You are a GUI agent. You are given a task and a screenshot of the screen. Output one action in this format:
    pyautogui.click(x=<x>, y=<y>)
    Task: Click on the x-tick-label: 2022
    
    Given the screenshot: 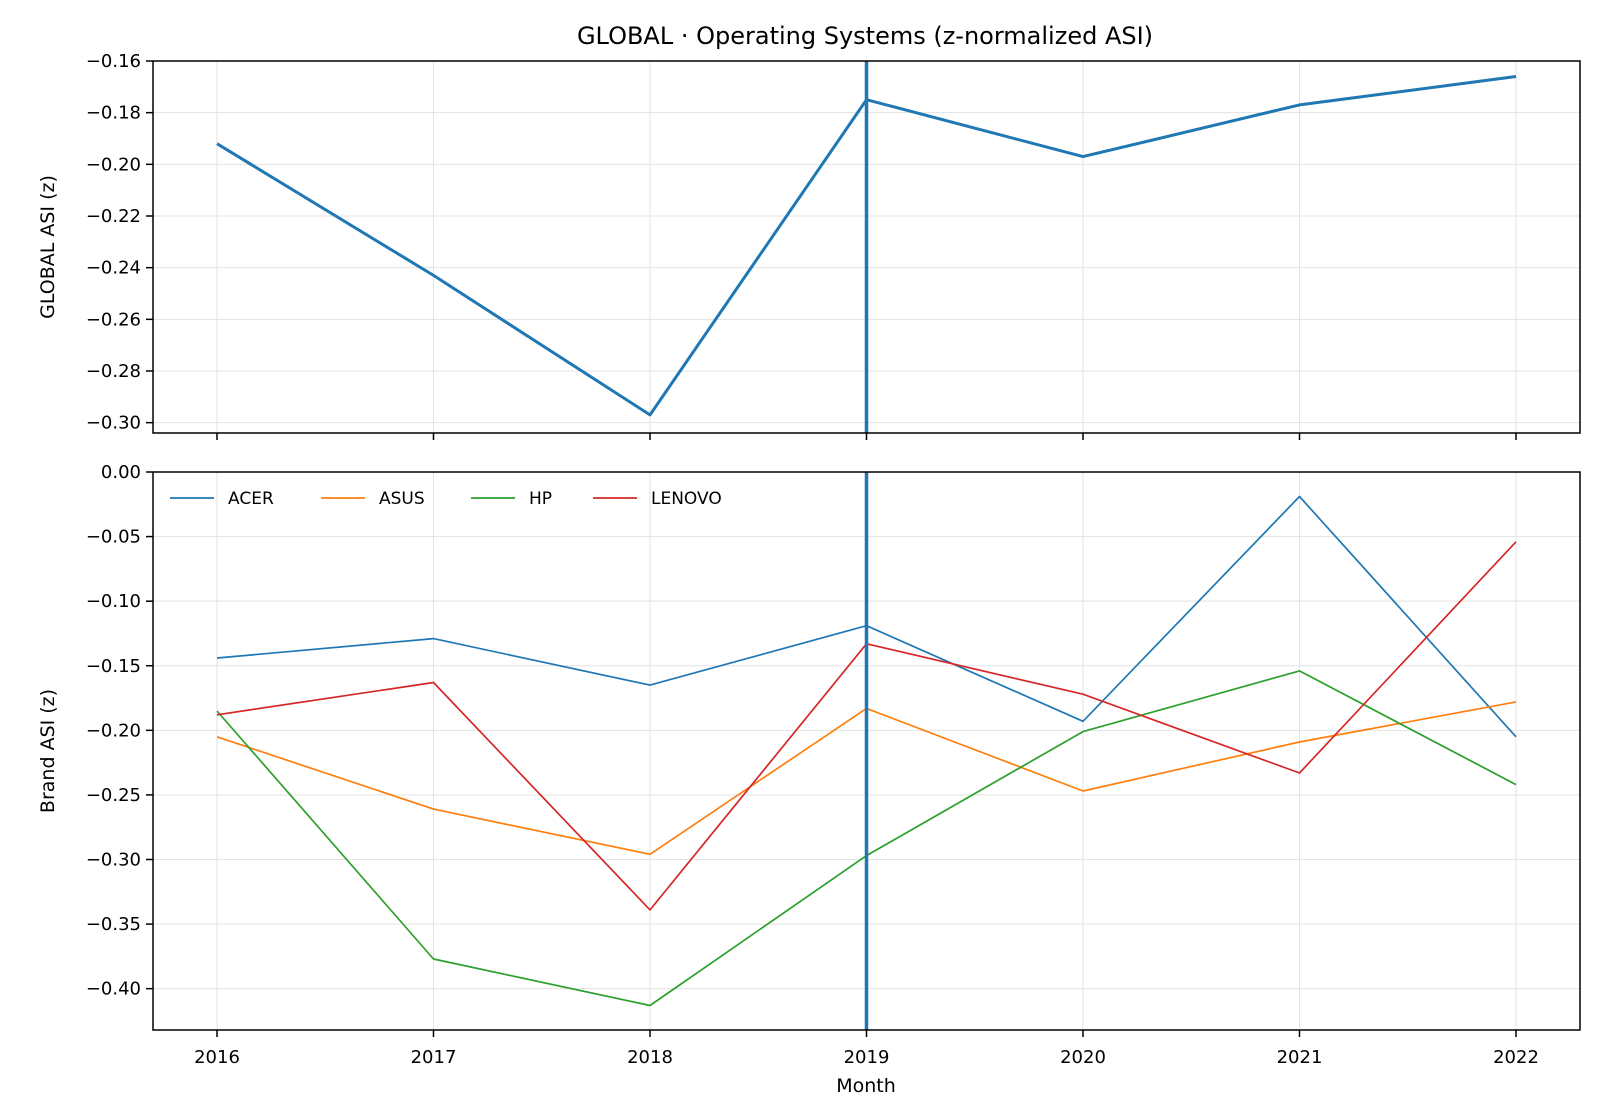 What is the action you would take?
    pyautogui.click(x=1516, y=1057)
    